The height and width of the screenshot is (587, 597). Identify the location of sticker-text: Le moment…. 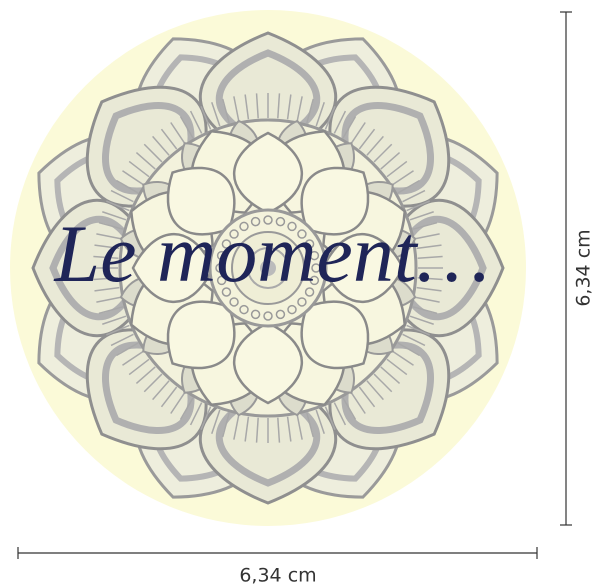
(271, 253).